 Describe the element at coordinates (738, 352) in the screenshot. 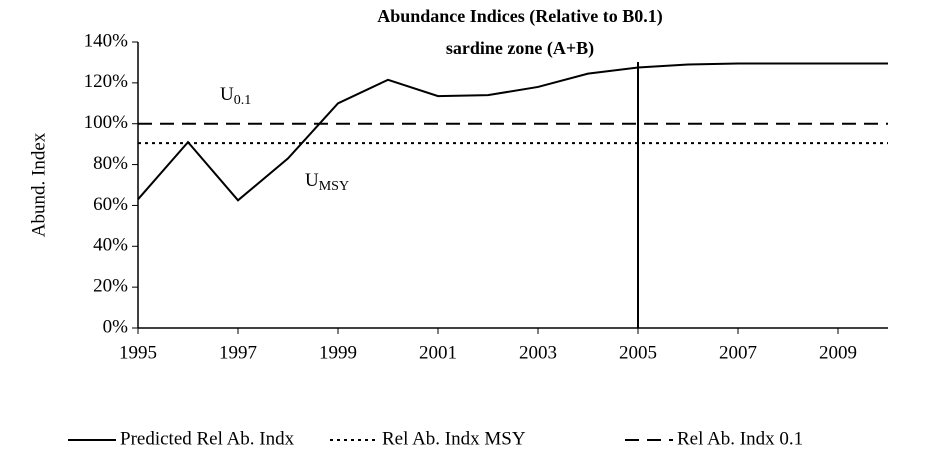

I see `x-tick-label: 2007` at that location.